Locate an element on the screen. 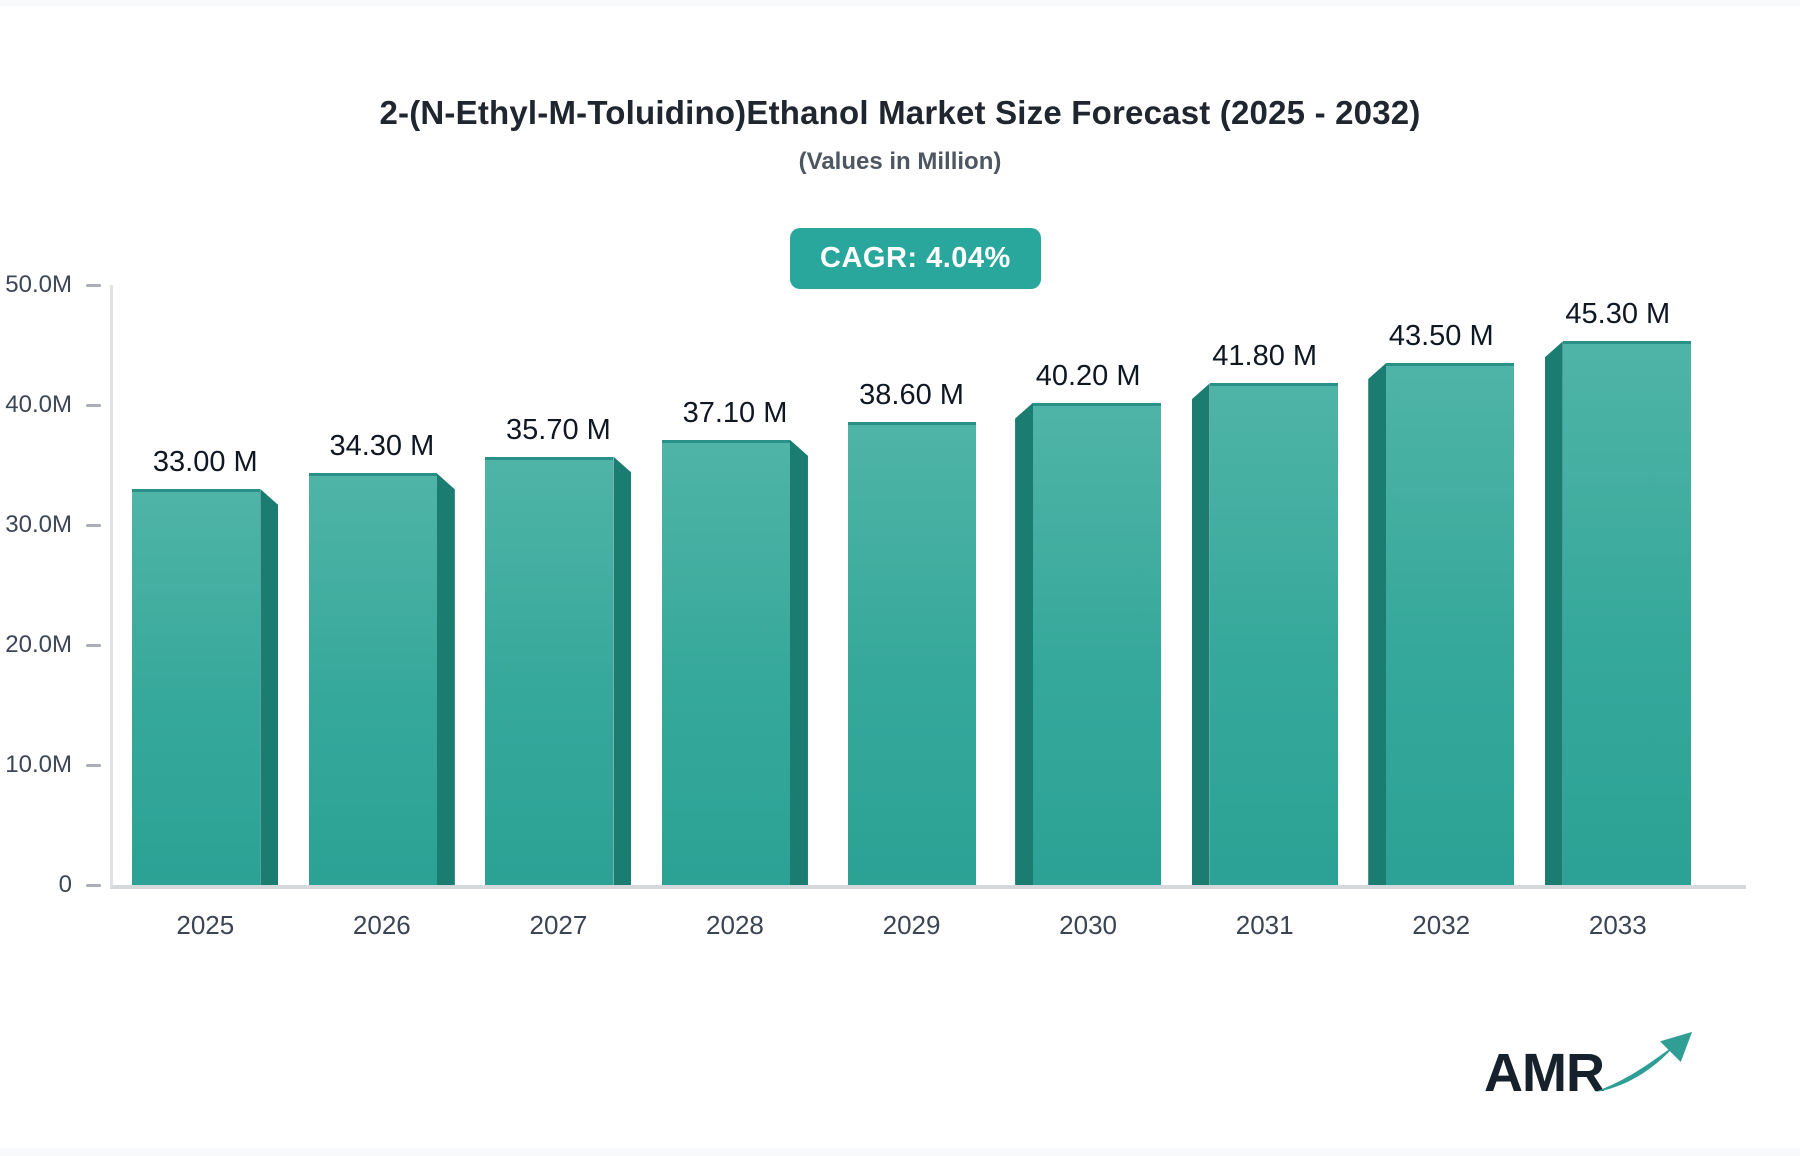 The image size is (1800, 1156). bar-slot-2030: 40.20 M 2030 is located at coordinates (1088, 612).